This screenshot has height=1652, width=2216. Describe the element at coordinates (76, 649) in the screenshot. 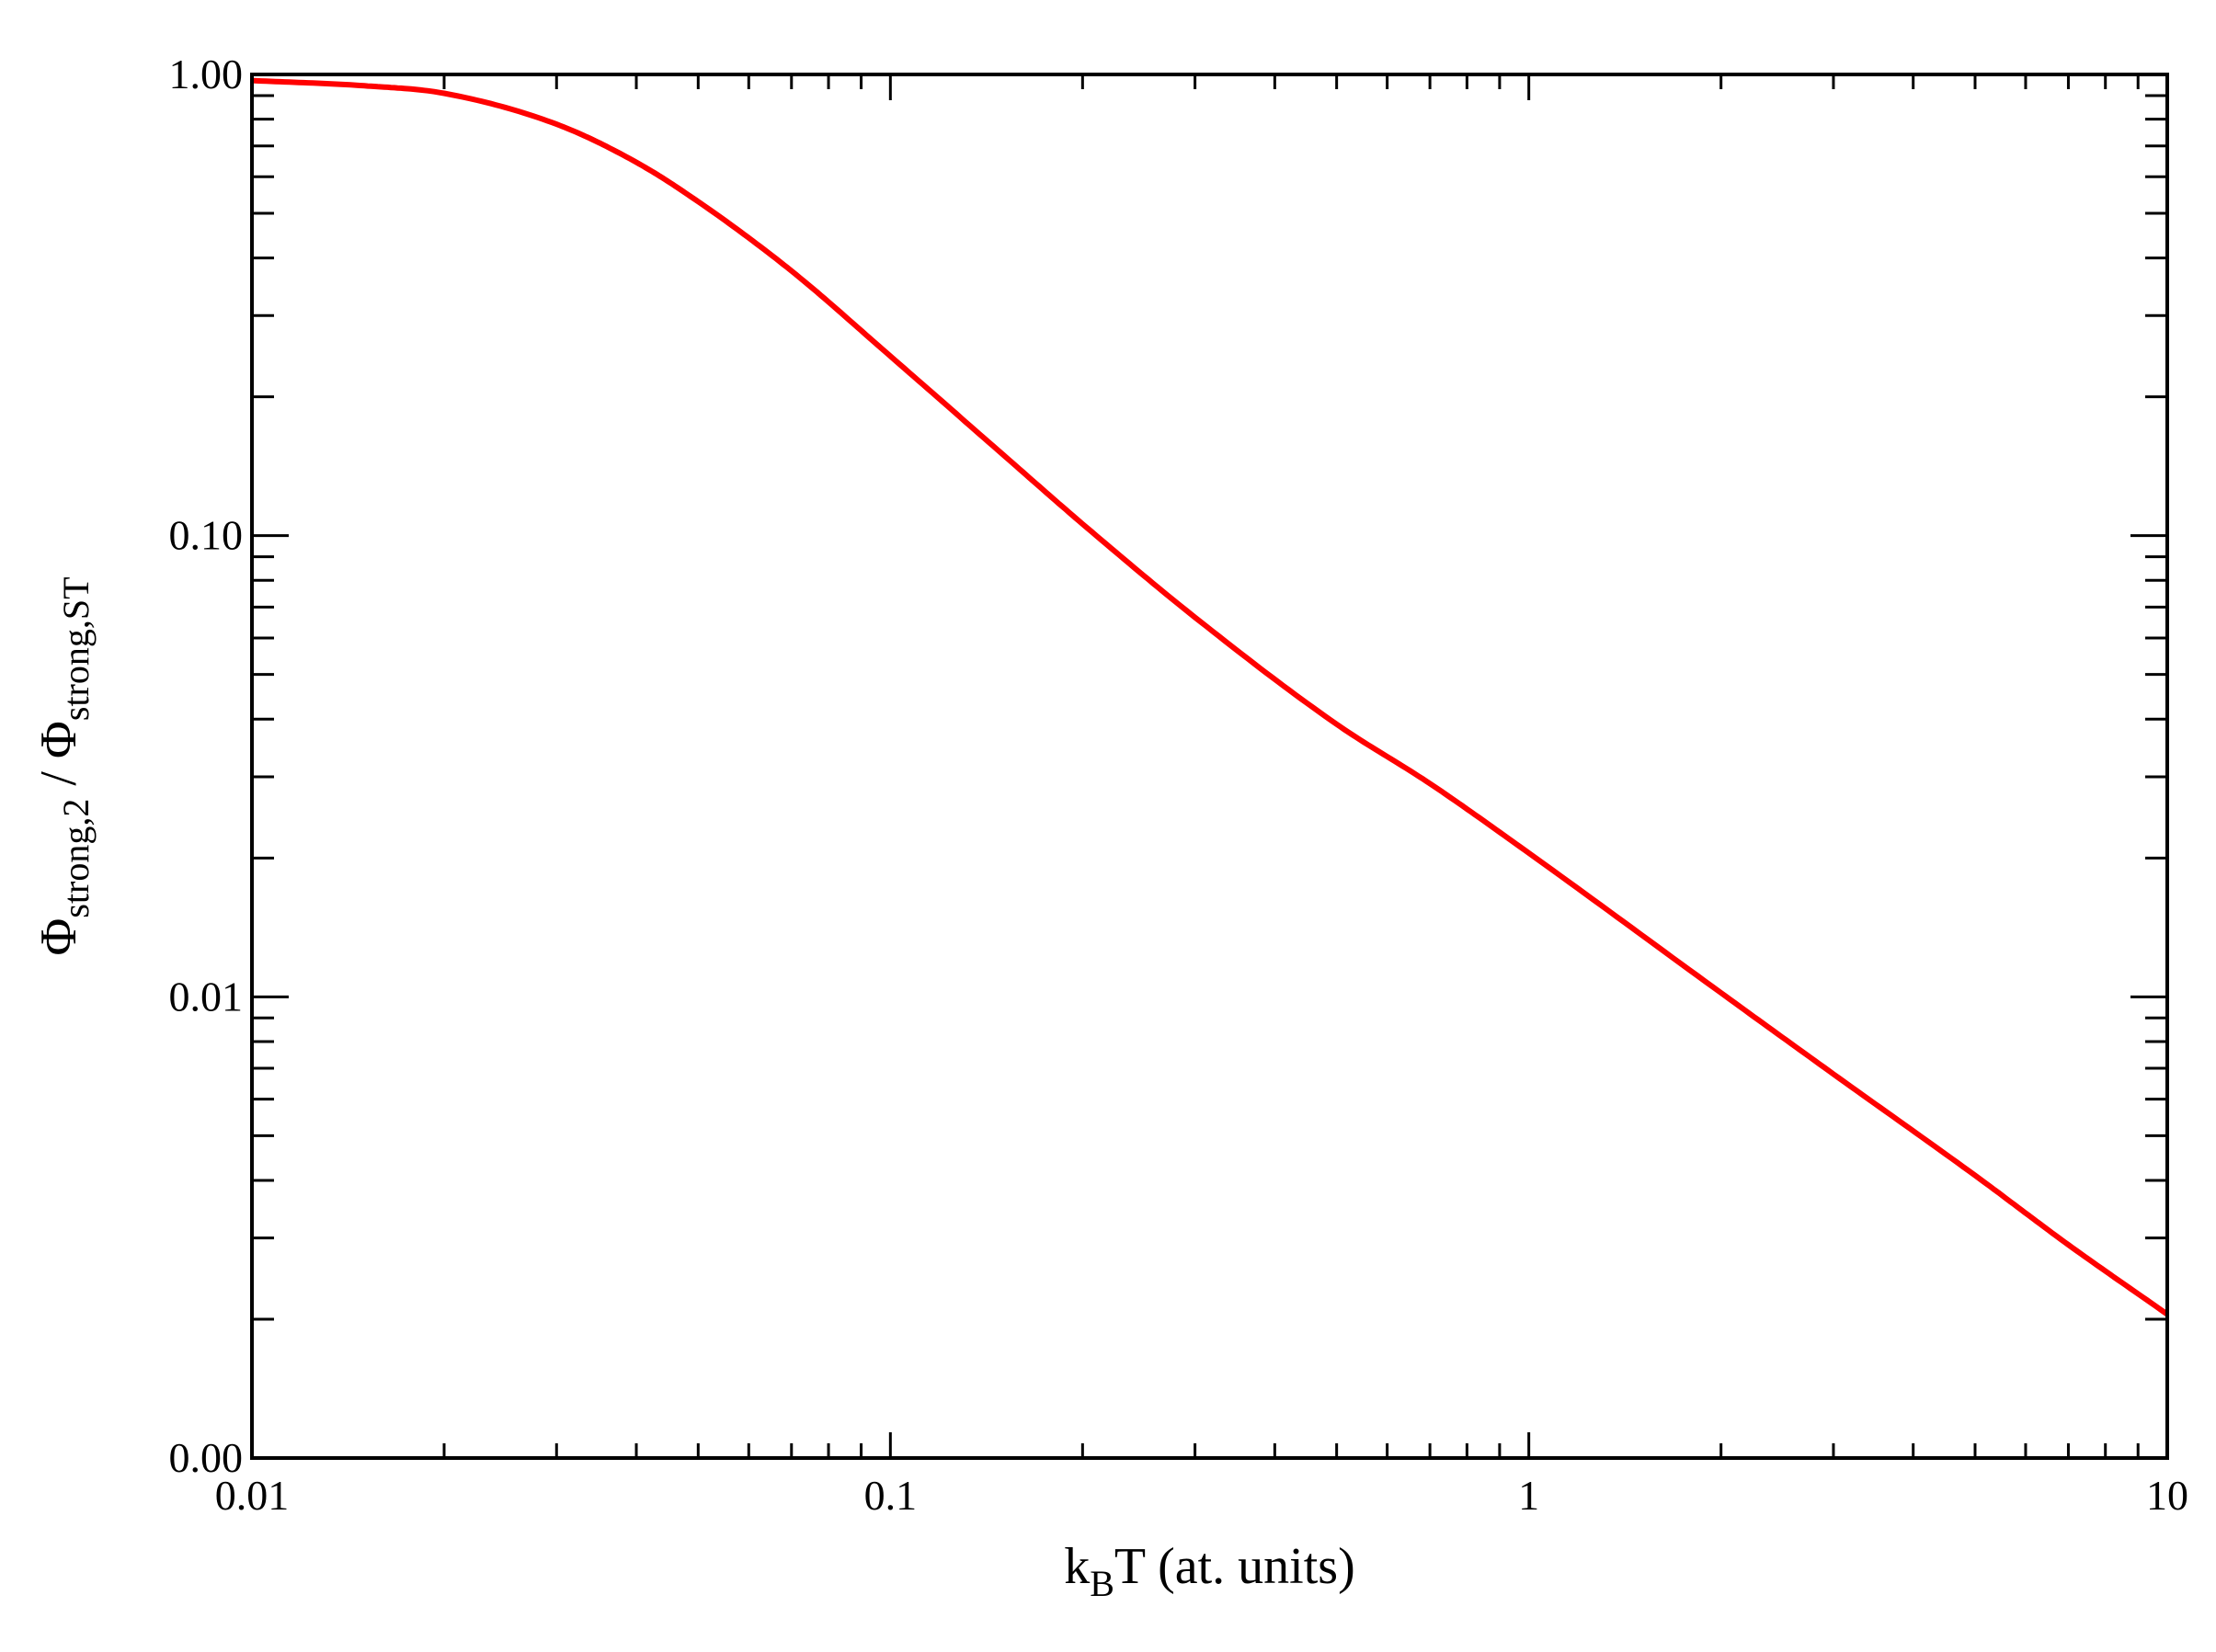

I see `y-axis-title-subscript-2: strong,ST` at that location.